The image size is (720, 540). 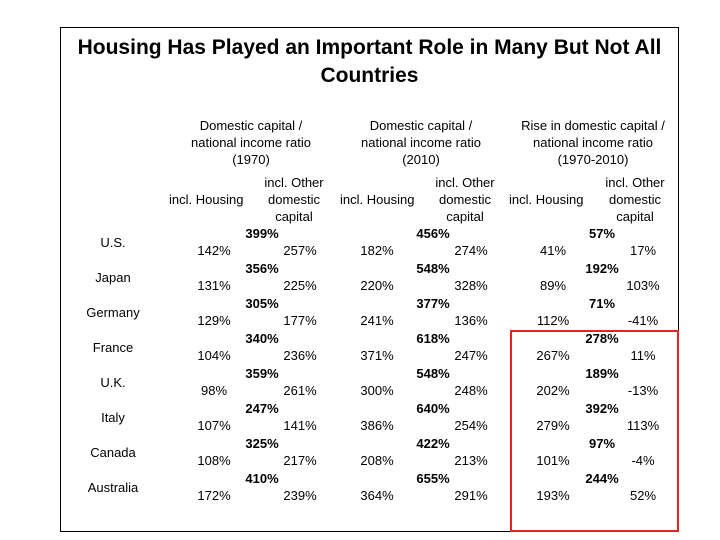 I want to click on country-label: U.K., so click(x=113, y=382).